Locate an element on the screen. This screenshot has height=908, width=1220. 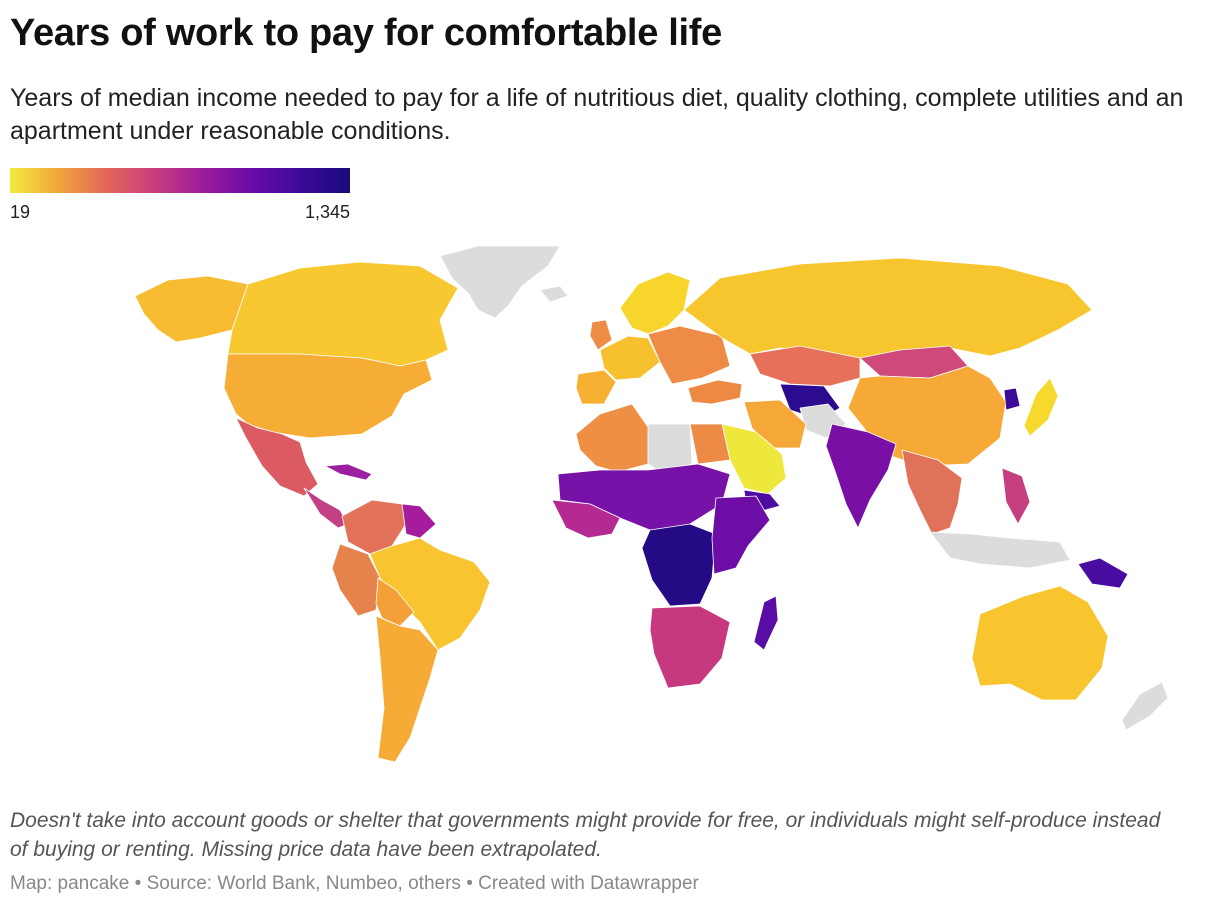
region-alaska is located at coordinates (191, 309).